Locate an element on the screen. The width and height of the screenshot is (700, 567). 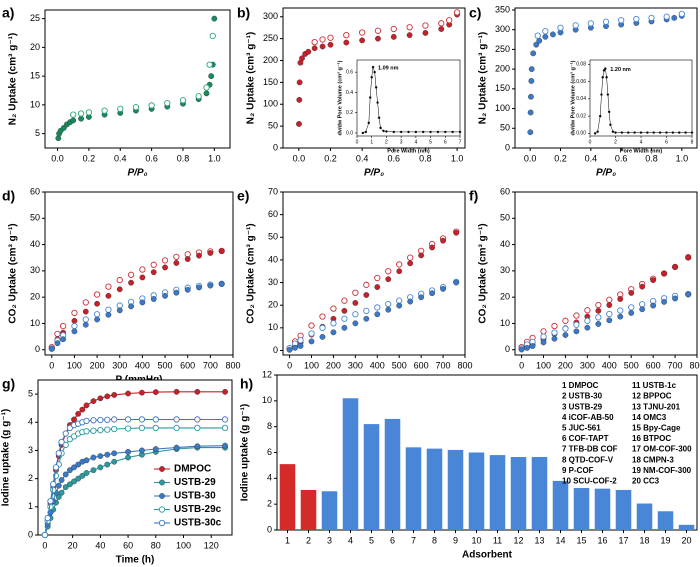
adsorbent-list-item: 7 TFB-DB COF is located at coordinates (590, 449).